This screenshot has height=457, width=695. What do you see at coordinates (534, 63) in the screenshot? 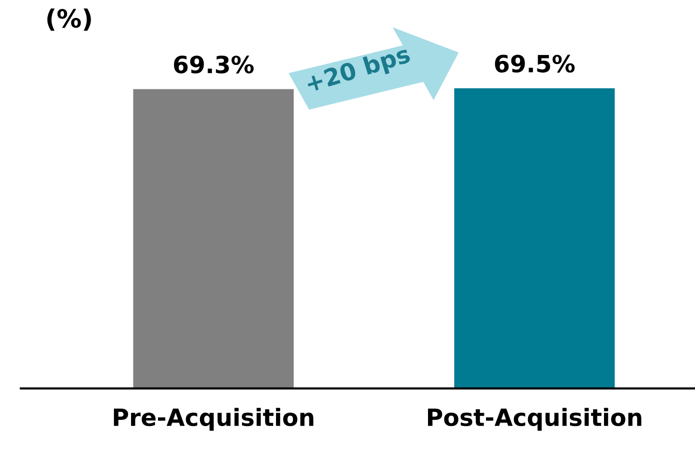
I see `data-label: 69.5%` at bounding box center [534, 63].